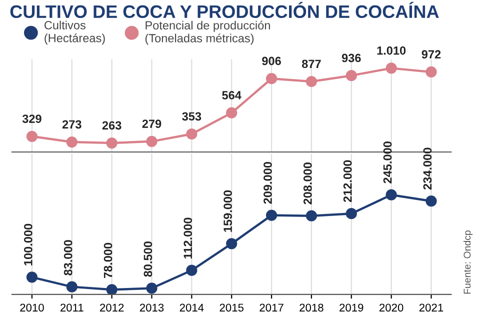 Image resolution: width=480 pixels, height=320 pixels. Describe the element at coordinates (192, 116) in the screenshot. I see `data-label: 353` at that location.